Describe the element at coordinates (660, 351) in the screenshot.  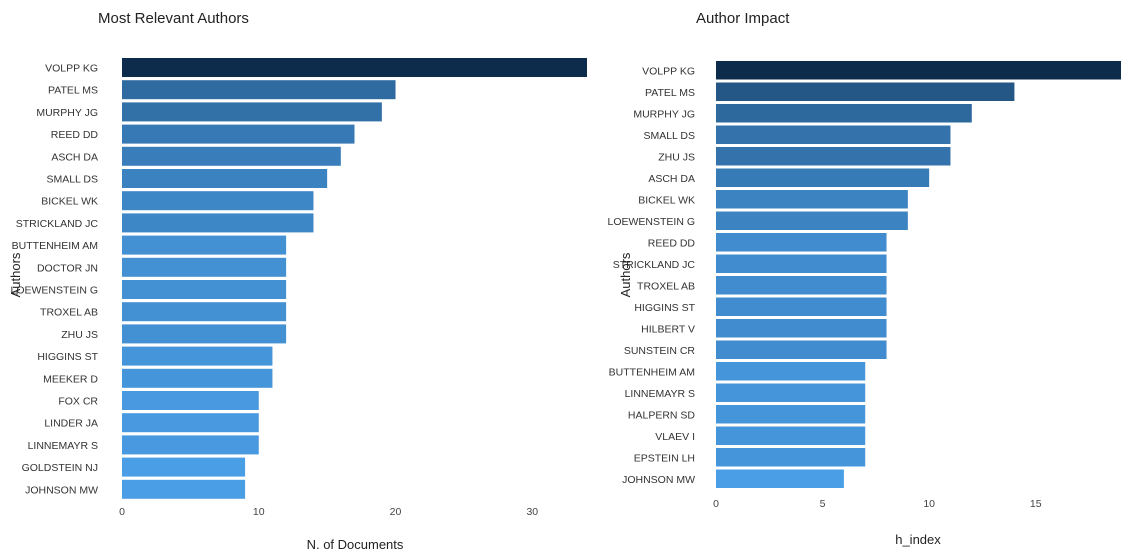
I see `category-label: SUNSTEIN CR` at that location.